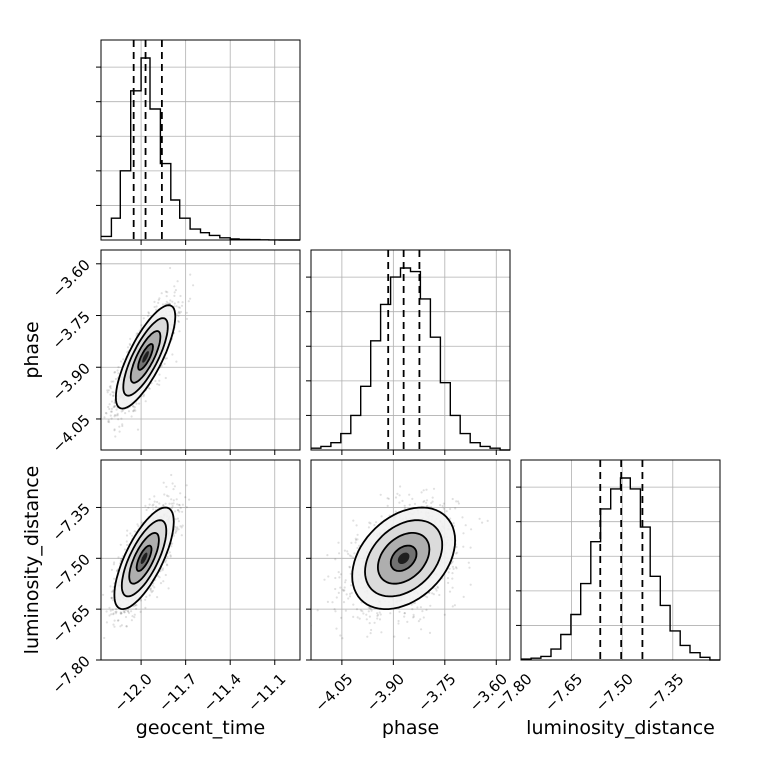 This screenshot has height=760, width=760. Describe the element at coordinates (71, 433) in the screenshot. I see `y-tick-label: −4.05` at that location.